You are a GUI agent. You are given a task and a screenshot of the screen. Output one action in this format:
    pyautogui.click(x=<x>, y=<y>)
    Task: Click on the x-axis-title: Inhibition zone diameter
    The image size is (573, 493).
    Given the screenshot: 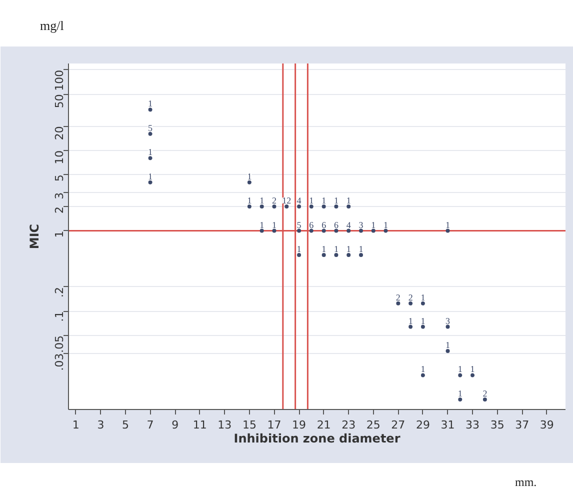 What is the action you would take?
    pyautogui.click(x=317, y=439)
    